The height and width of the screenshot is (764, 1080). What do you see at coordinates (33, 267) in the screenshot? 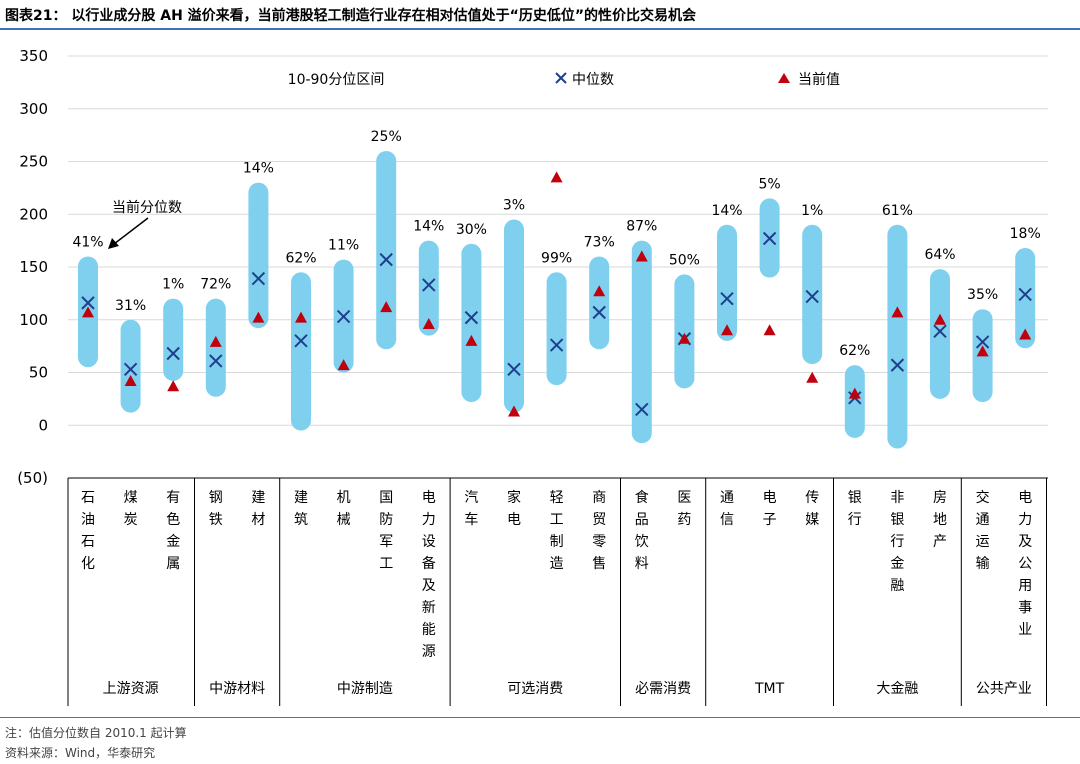
I see `y-tick-label: 150` at bounding box center [33, 267].